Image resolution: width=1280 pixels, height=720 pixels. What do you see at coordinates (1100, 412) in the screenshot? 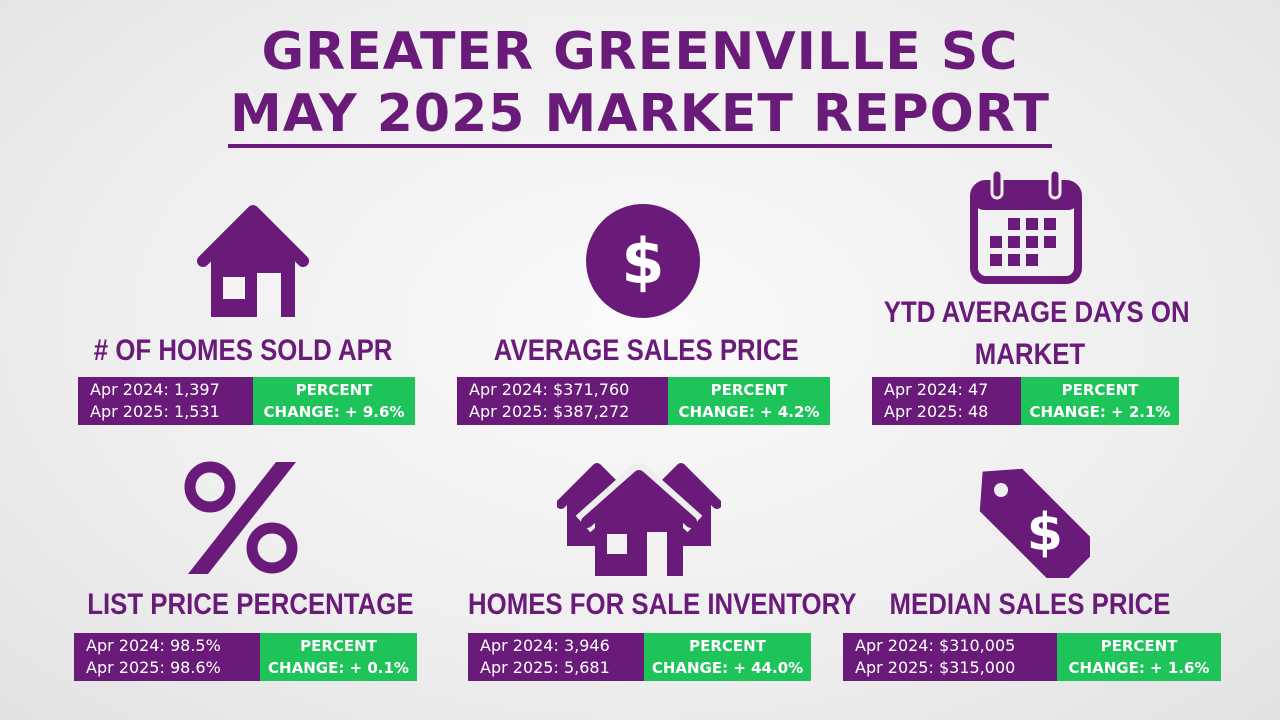
I see `percent-change: CHANGE: + 2.1%` at bounding box center [1100, 412].